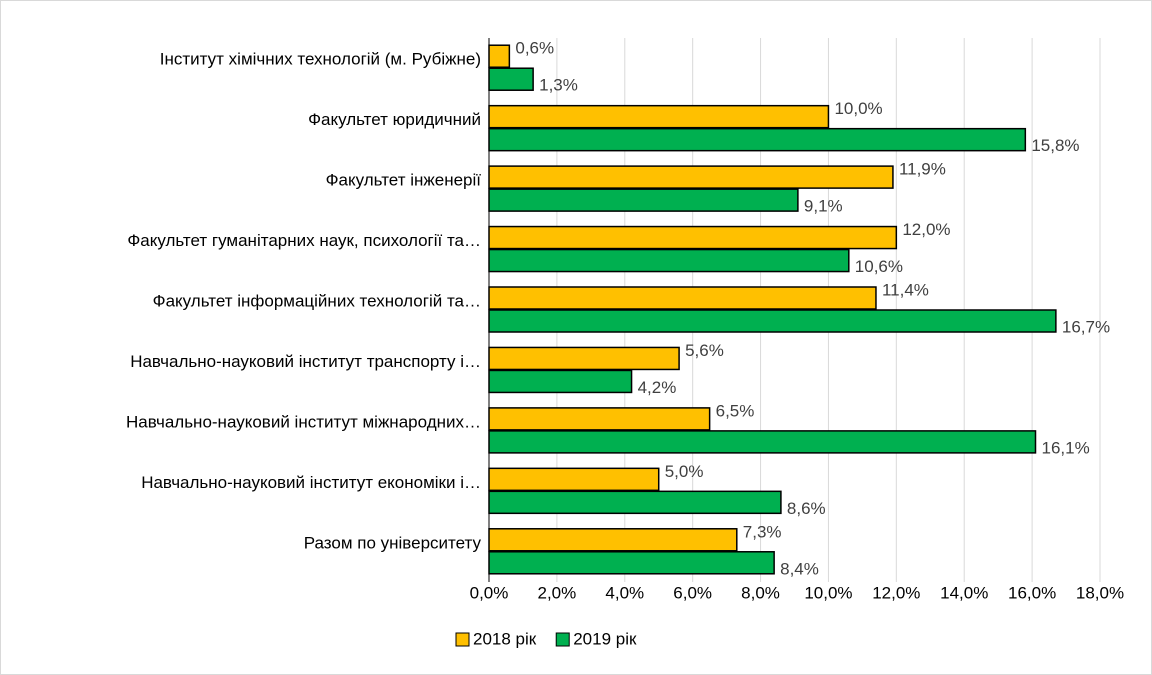  What do you see at coordinates (762, 531) in the screenshot?
I see `value-label: 7,3%` at bounding box center [762, 531].